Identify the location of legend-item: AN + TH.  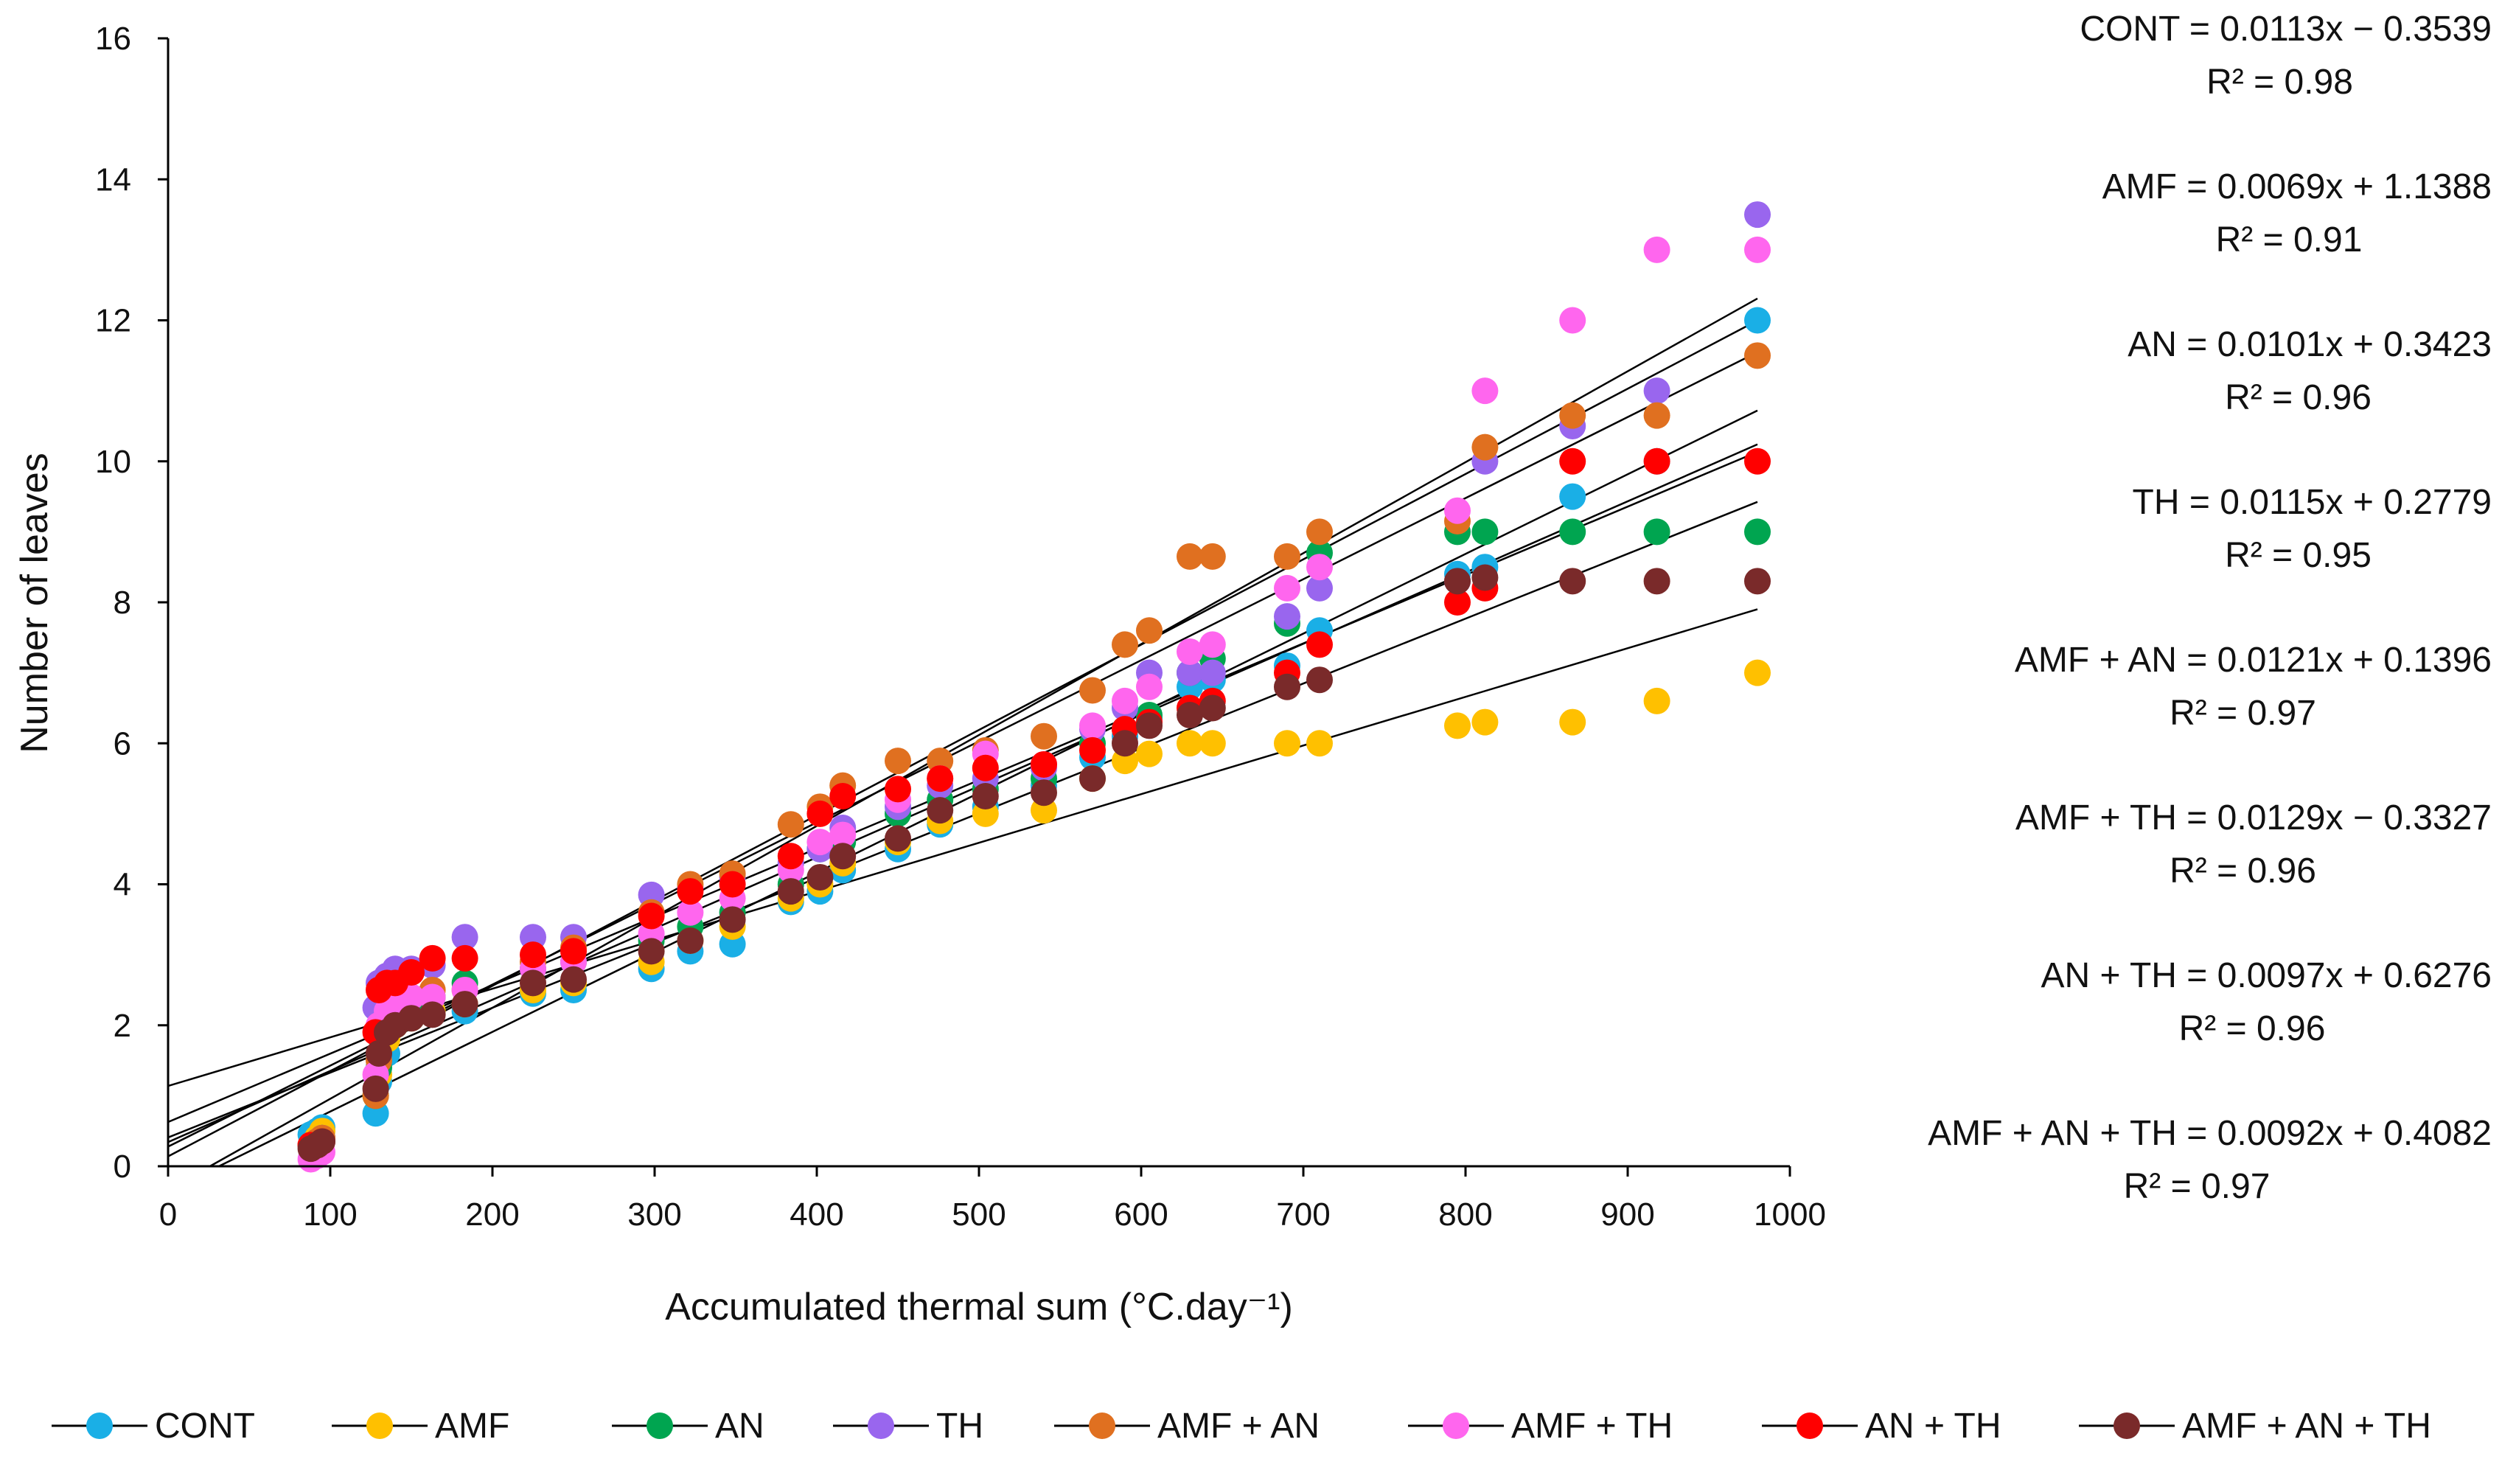
(1881, 1426).